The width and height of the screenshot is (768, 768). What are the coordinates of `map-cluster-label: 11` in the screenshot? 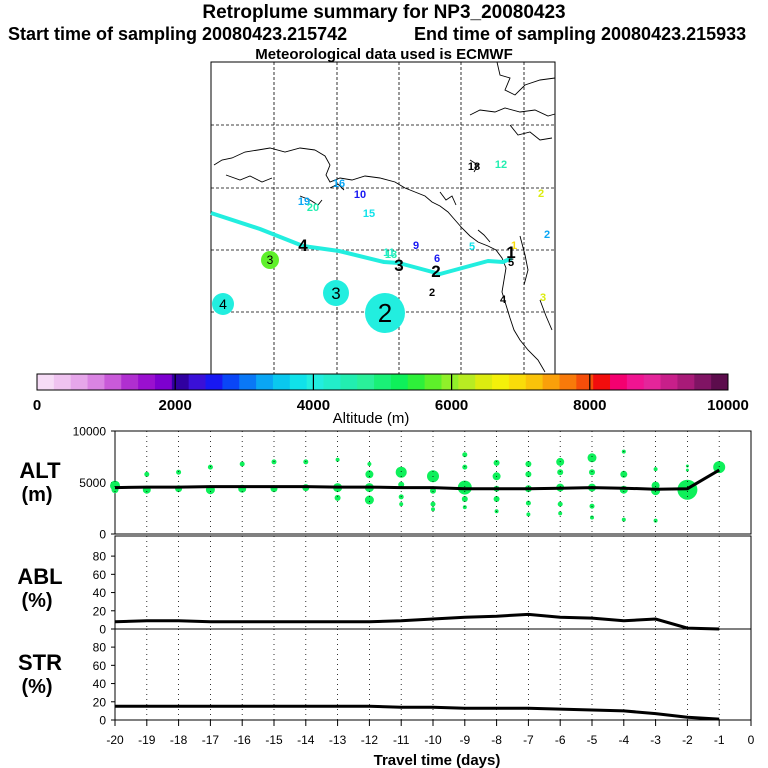 It's located at (389, 253).